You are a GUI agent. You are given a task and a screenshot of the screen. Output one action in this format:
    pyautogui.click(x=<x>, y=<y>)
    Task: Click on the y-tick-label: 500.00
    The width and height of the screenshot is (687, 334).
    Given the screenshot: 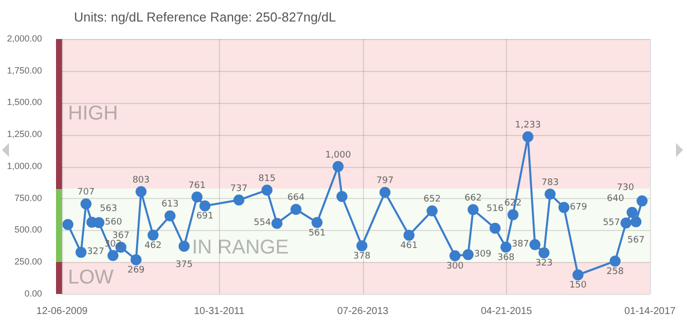 What is the action you would take?
    pyautogui.click(x=28, y=229)
    